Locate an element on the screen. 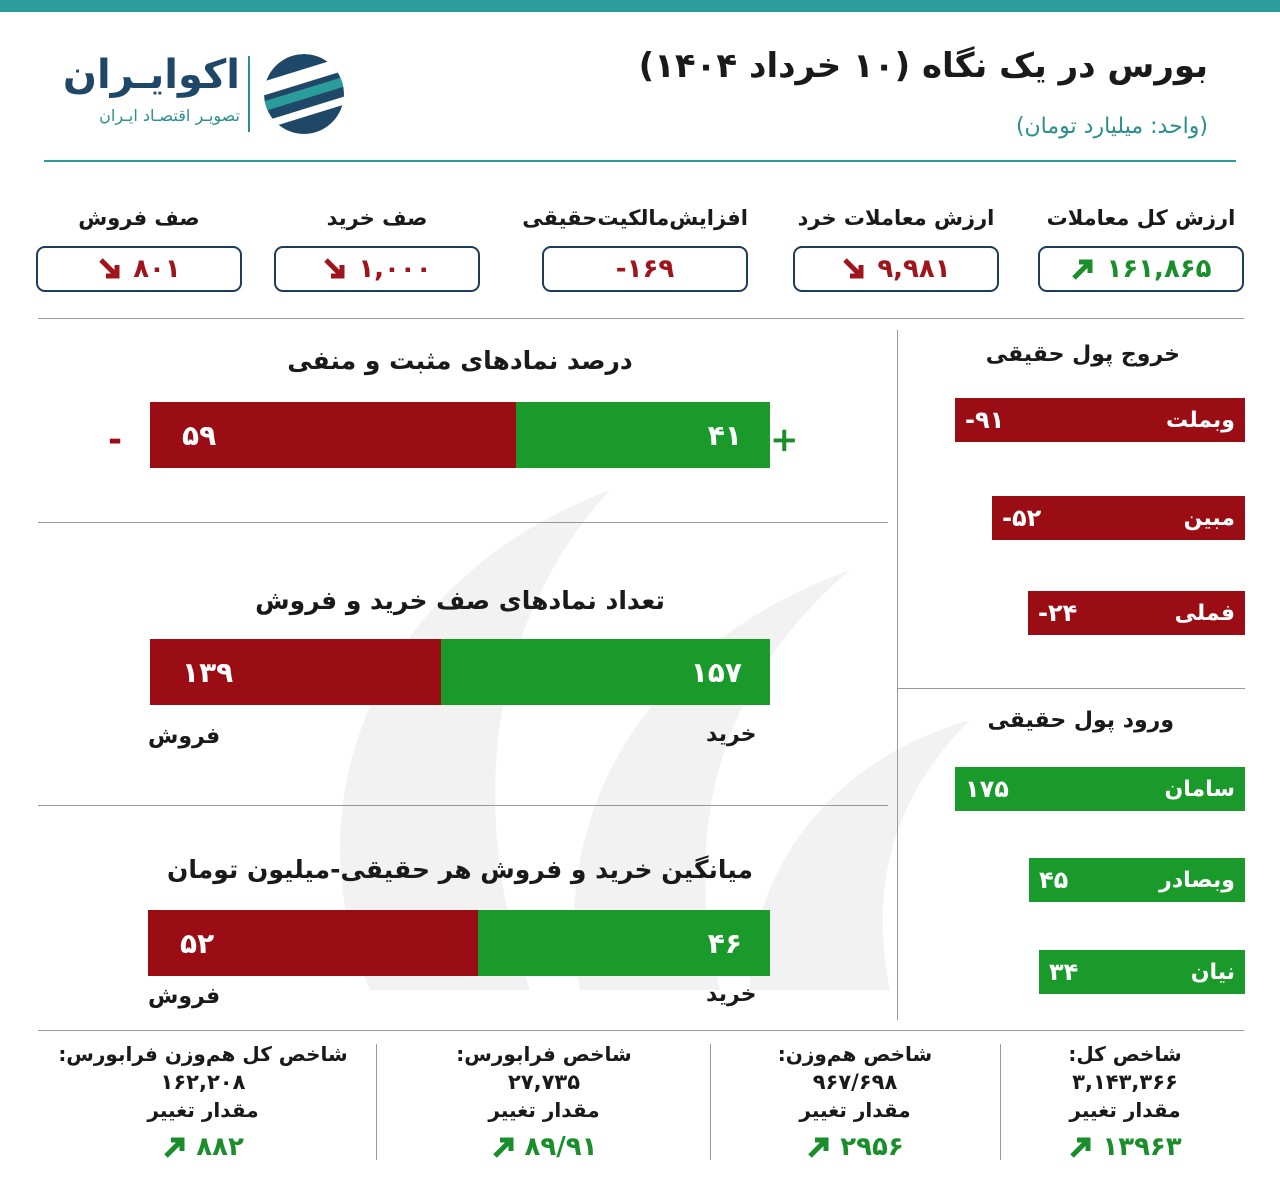 This screenshot has width=1280, height=1180. outflow-symbol: وبملت is located at coordinates (1200, 420).